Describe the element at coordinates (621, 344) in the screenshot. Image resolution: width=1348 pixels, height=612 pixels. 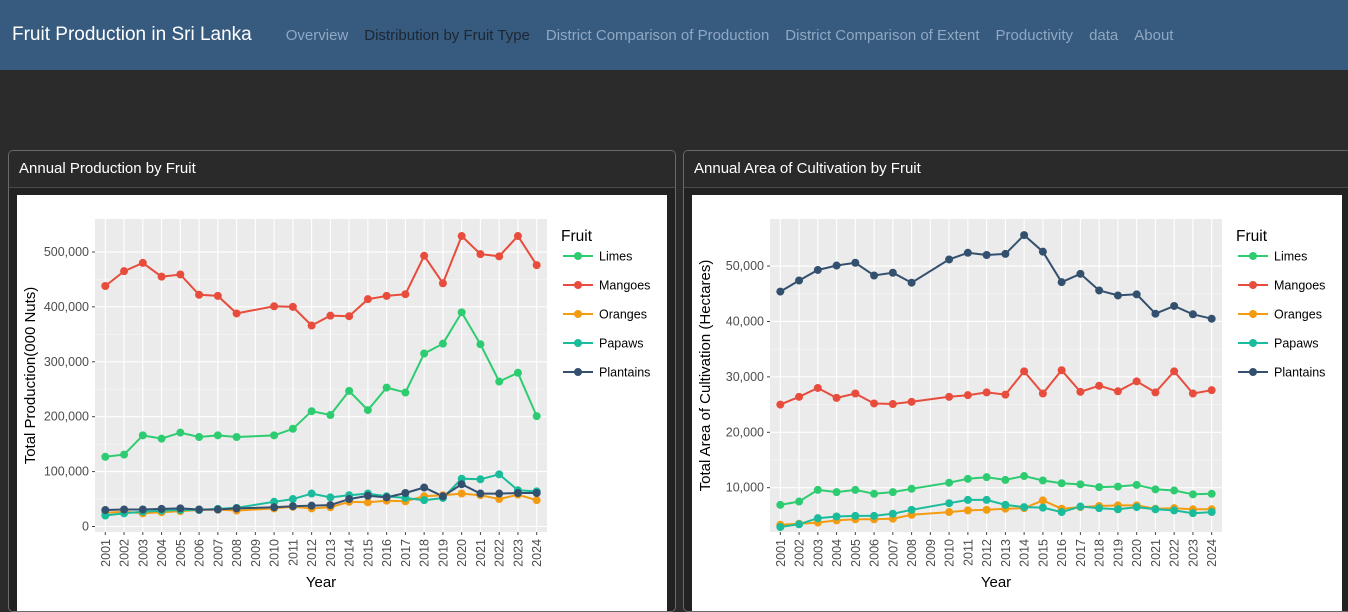
I see `production-legend-label-papaws: Papaws` at that location.